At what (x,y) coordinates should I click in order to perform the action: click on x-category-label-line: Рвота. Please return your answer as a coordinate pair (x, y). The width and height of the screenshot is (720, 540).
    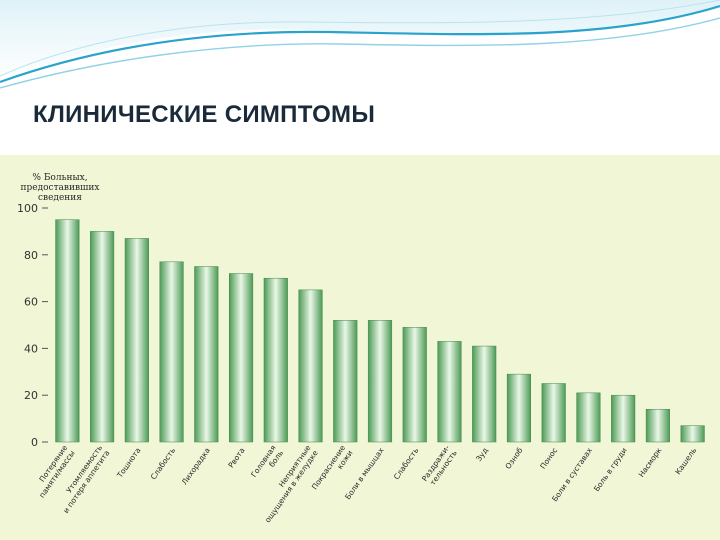
    Looking at the image, I should click on (236, 458).